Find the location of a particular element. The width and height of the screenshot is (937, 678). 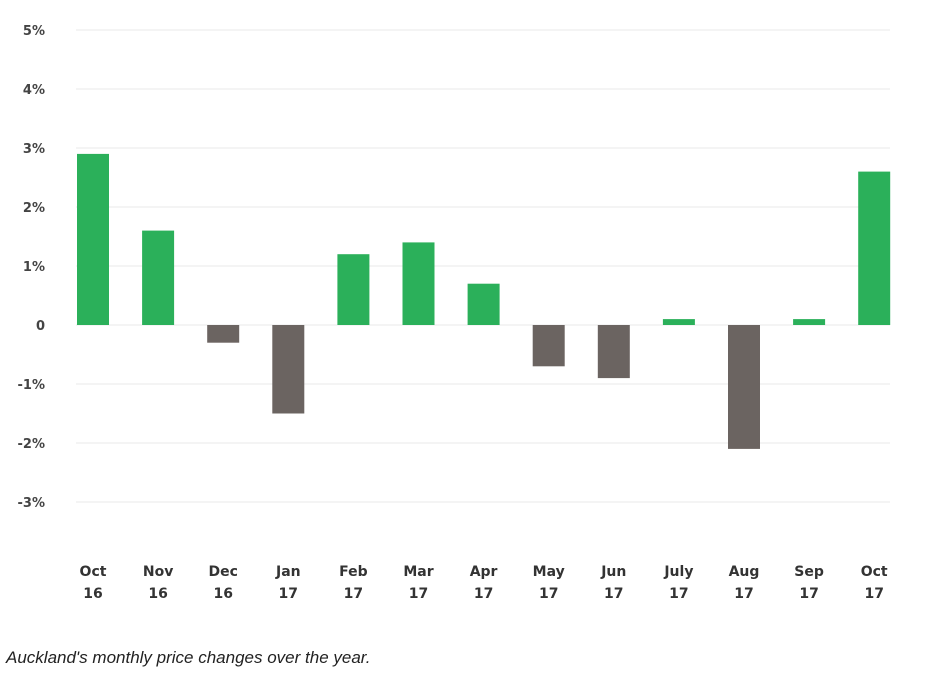

y-tick-label: -3% is located at coordinates (31, 503).